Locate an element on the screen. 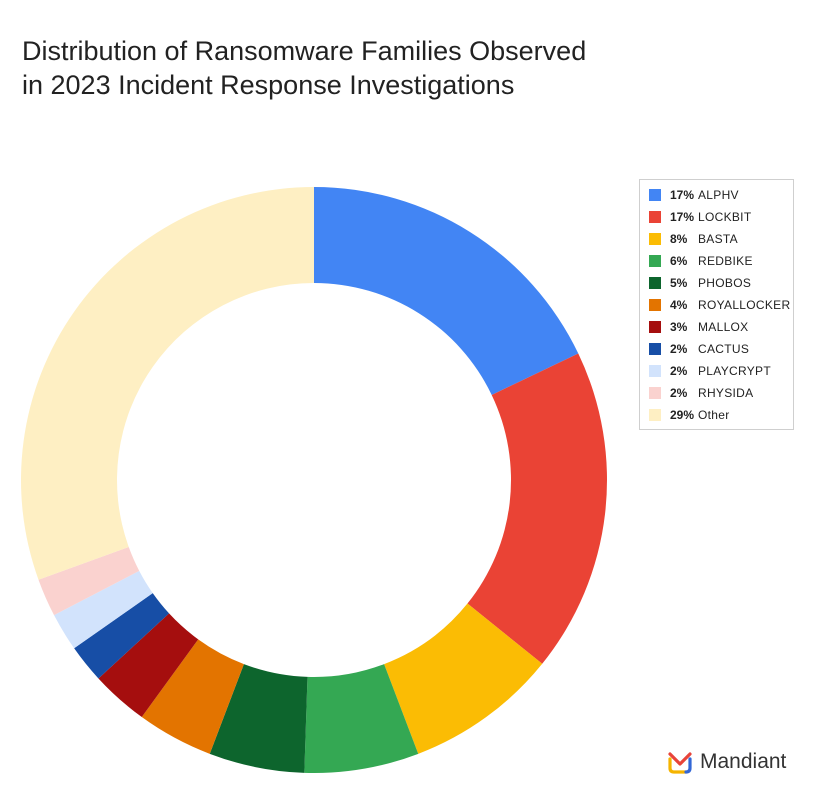 The width and height of the screenshot is (818, 801). legend-percent: 4% is located at coordinates (679, 305).